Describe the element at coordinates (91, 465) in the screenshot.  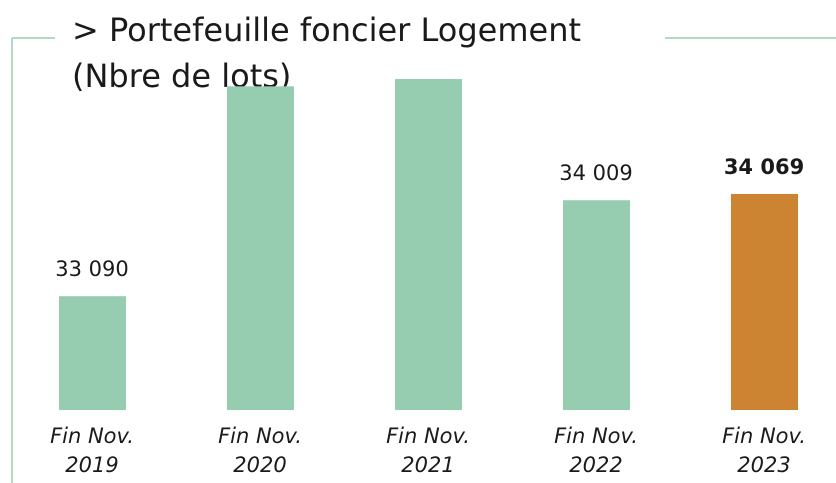
I see `x-tick-label: 2019` at that location.